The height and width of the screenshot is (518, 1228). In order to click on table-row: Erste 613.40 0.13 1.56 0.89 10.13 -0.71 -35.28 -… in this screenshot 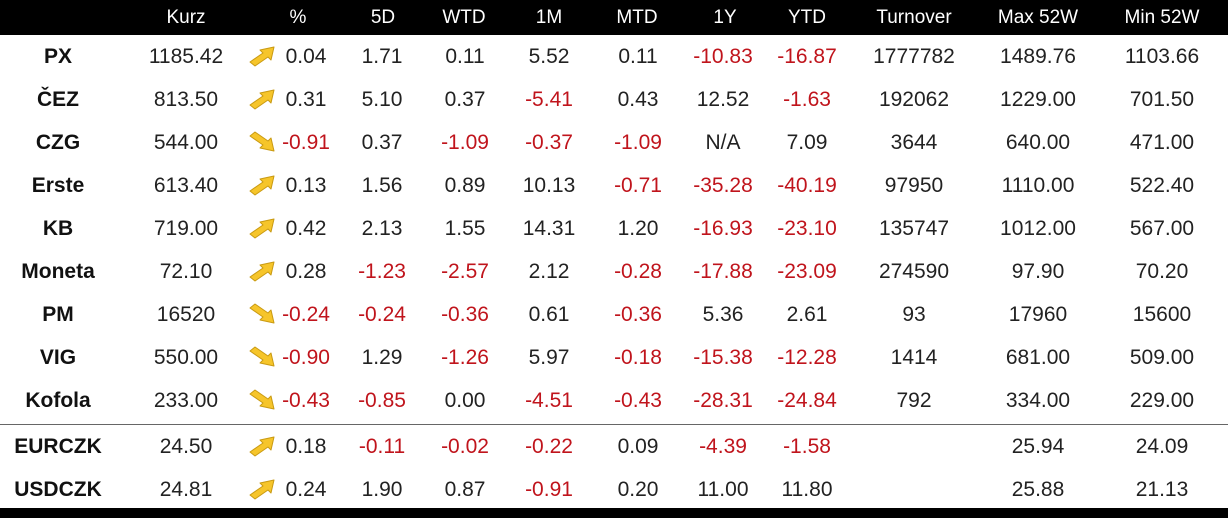, I will do `click(614, 185)`.